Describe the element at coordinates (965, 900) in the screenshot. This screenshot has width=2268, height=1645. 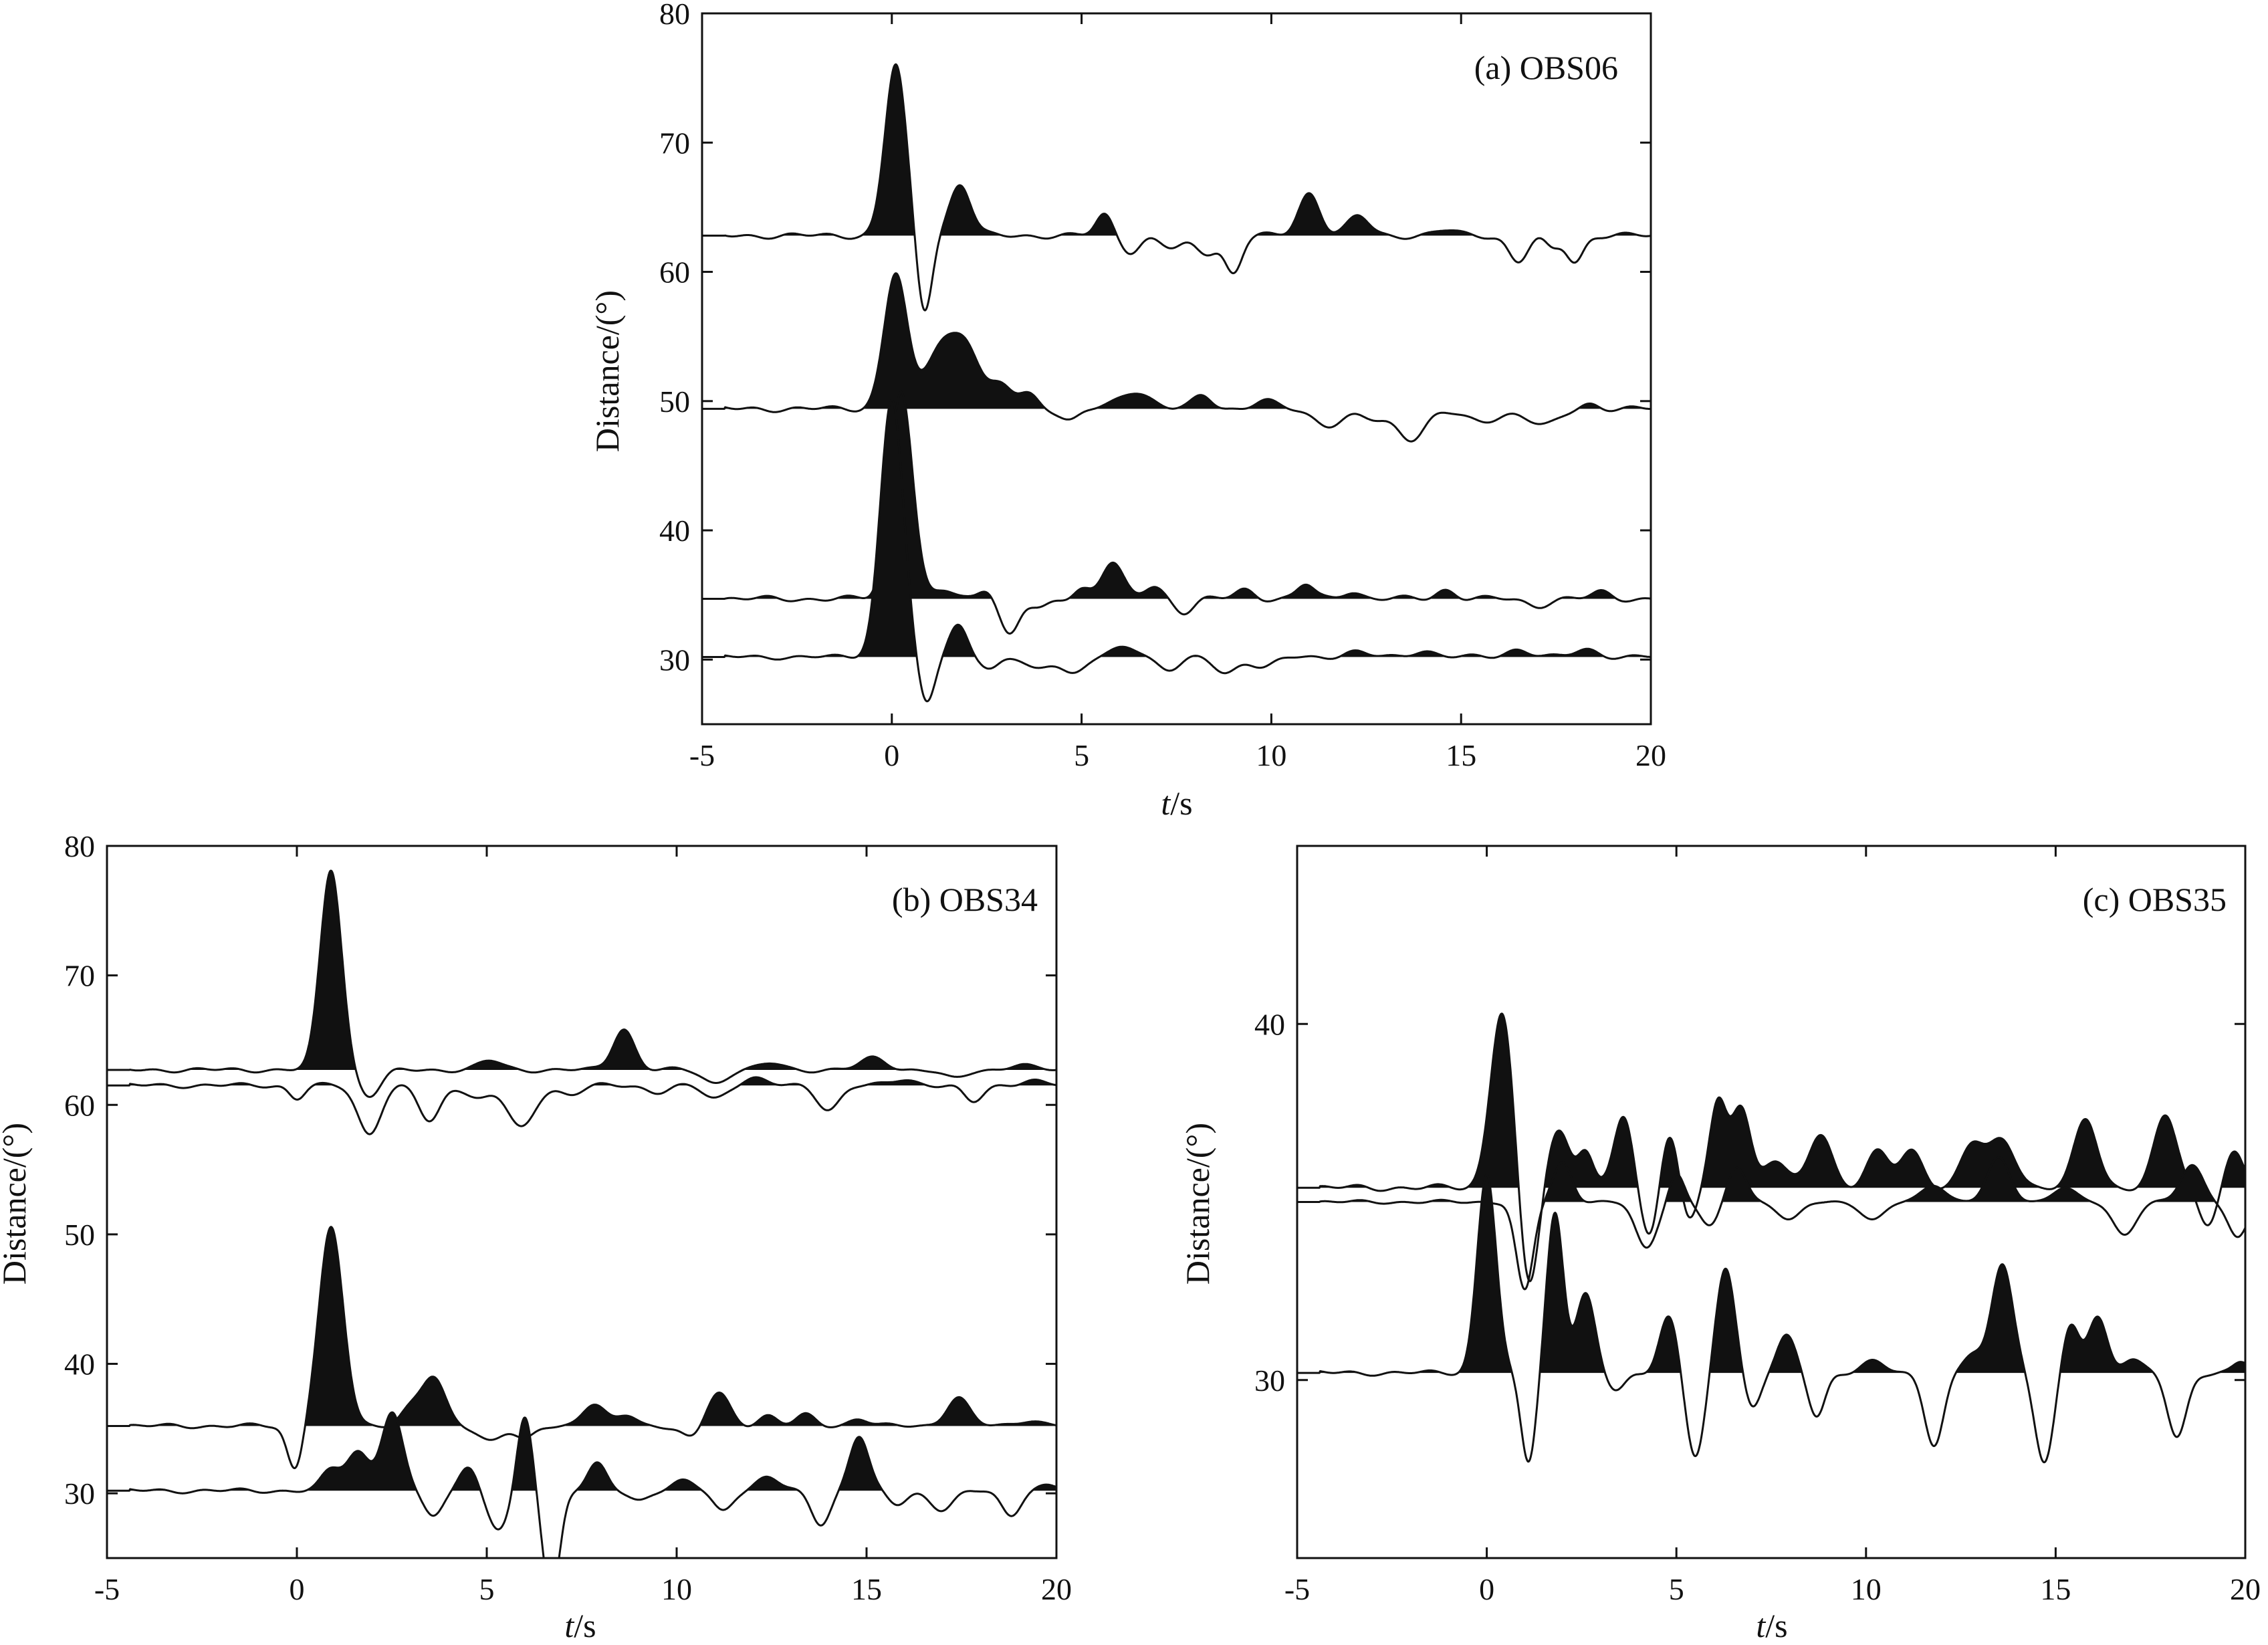
I see `panel-title: (b) OBS34` at that location.